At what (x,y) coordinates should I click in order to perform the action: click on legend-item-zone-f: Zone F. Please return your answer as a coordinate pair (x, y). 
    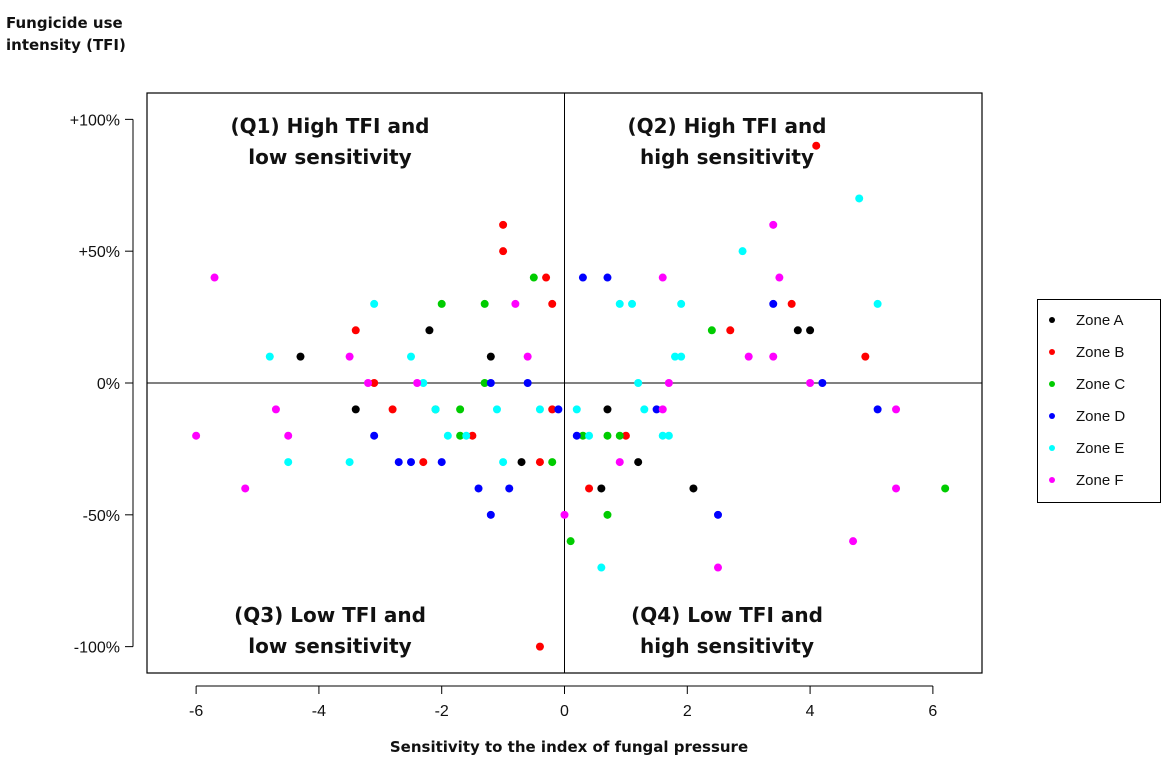
    Looking at the image, I should click on (1099, 480).